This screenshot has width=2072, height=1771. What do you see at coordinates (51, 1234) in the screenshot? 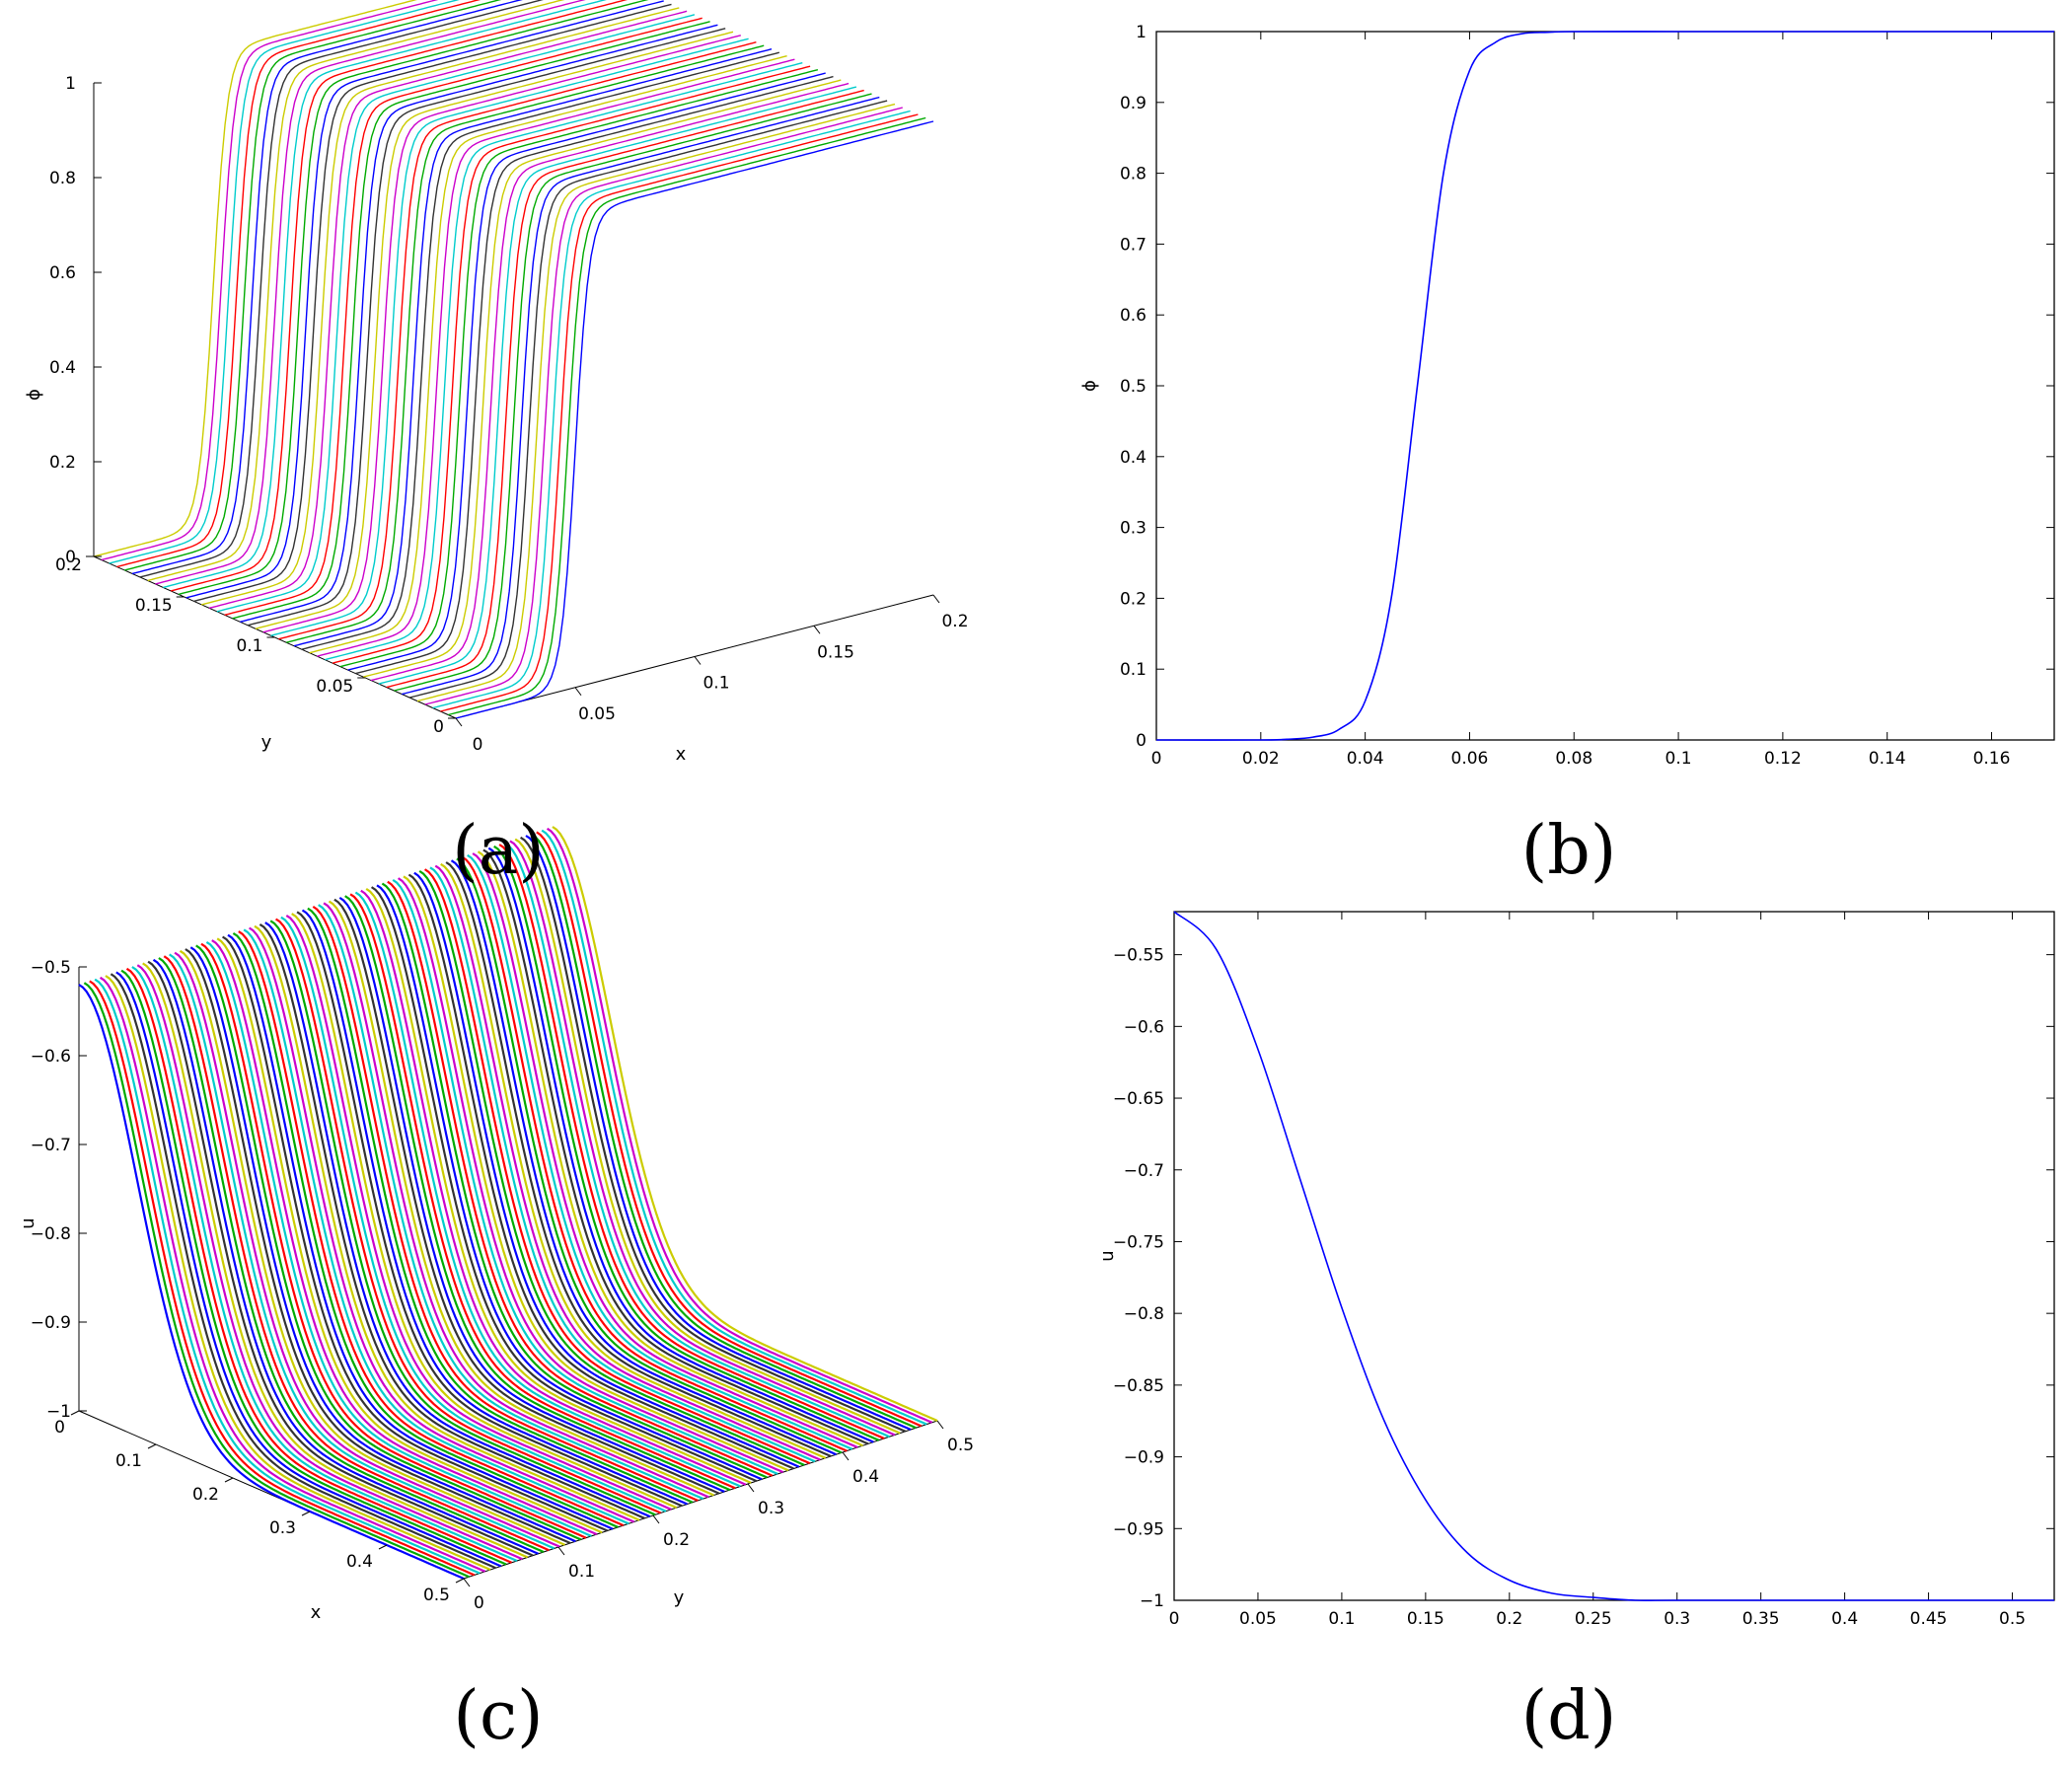
I see `z-tick-label: −0.8` at bounding box center [51, 1234].